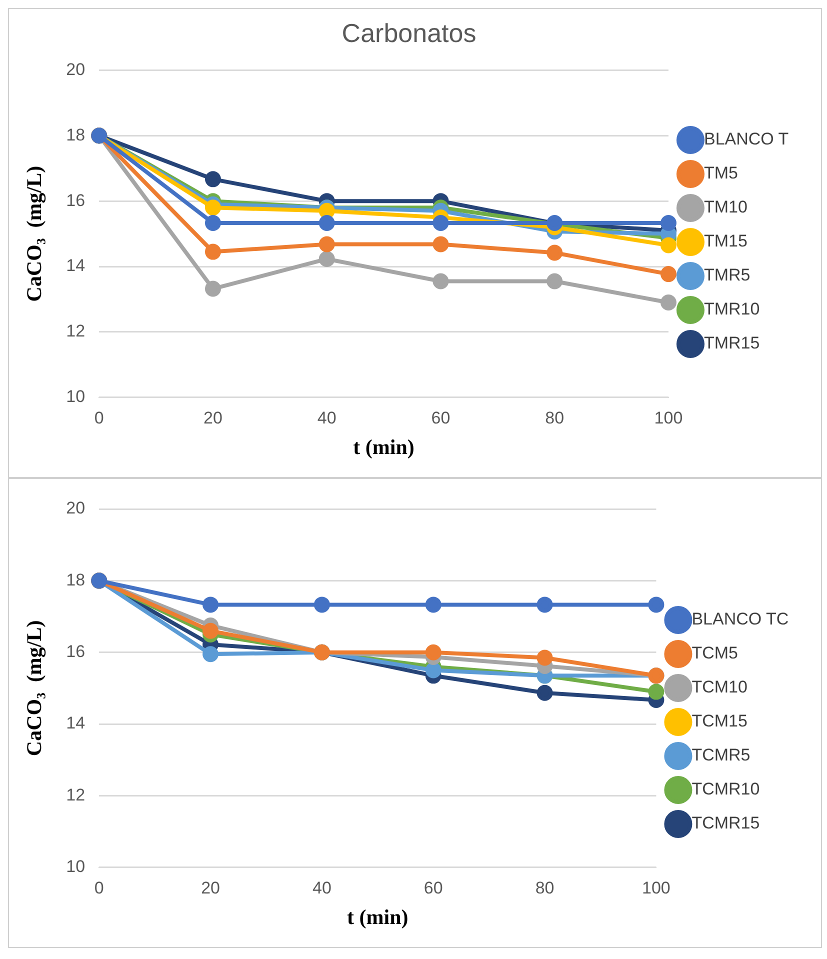 Image resolution: width=827 pixels, height=959 pixels. What do you see at coordinates (715, 653) in the screenshot?
I see `legend-label: TCM5` at bounding box center [715, 653].